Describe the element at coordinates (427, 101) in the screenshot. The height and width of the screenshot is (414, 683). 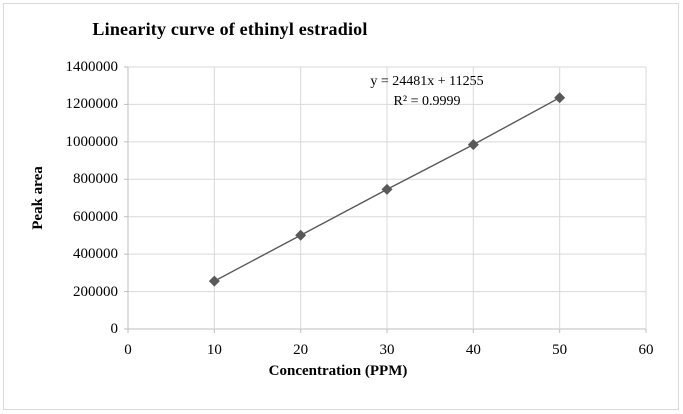
I see `r-squared-label: R² = 0.9999` at that location.